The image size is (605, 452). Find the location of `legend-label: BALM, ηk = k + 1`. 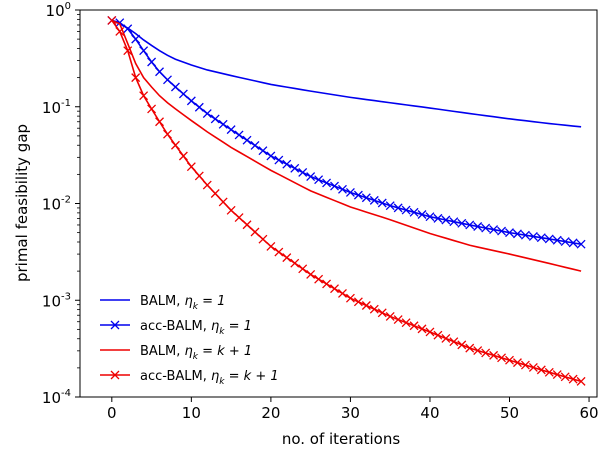

legend-label: BALM, ηk = k + 1 is located at coordinates (196, 353).